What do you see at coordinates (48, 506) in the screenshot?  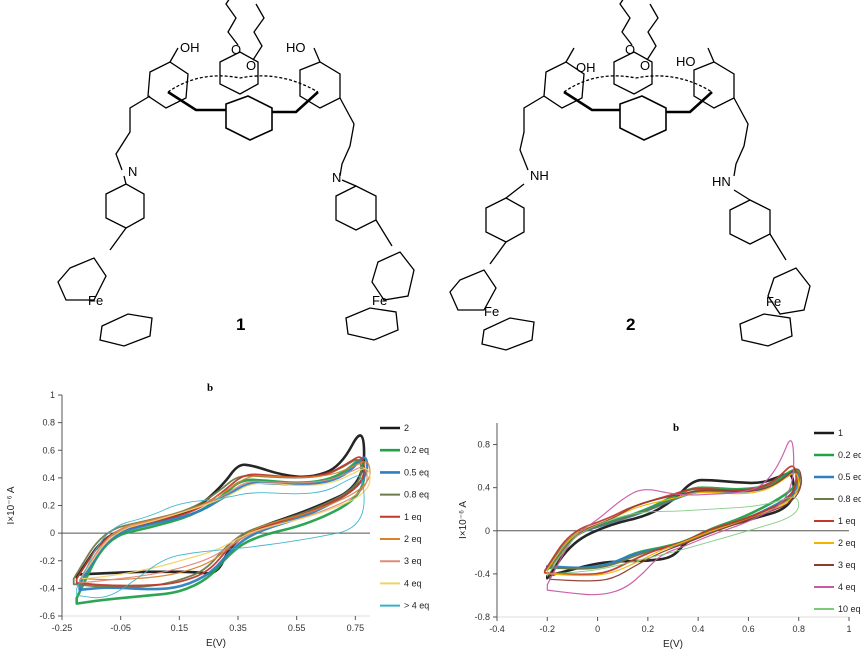 I see `y-tick-label: 0.2` at bounding box center [48, 506].